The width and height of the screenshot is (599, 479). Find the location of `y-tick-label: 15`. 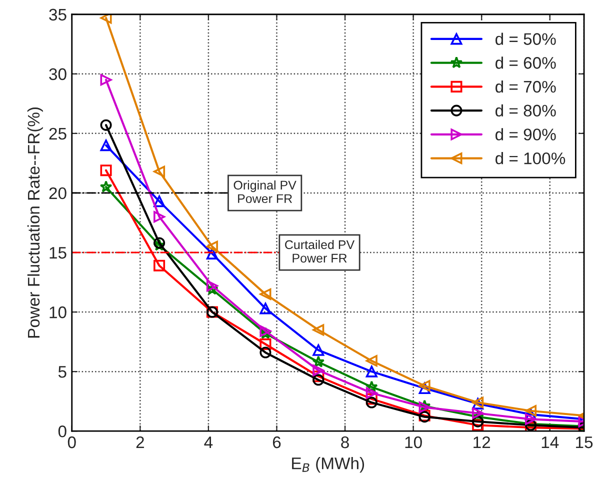

y-tick-label: 15 is located at coordinates (58, 253).